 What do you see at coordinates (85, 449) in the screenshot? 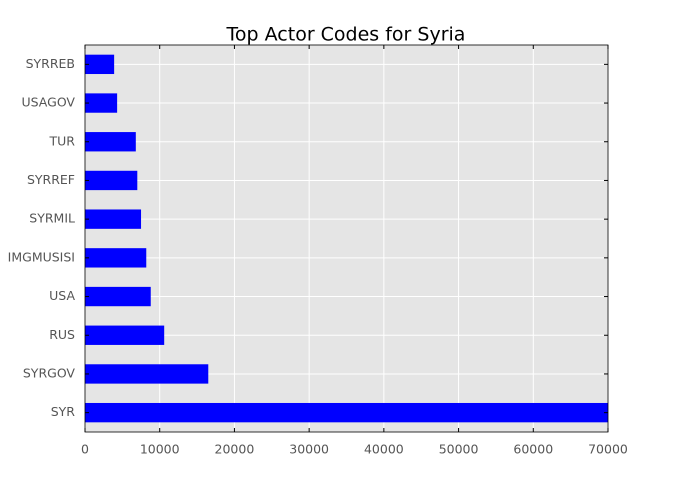
I see `x-tick-label: 0` at bounding box center [85, 449].